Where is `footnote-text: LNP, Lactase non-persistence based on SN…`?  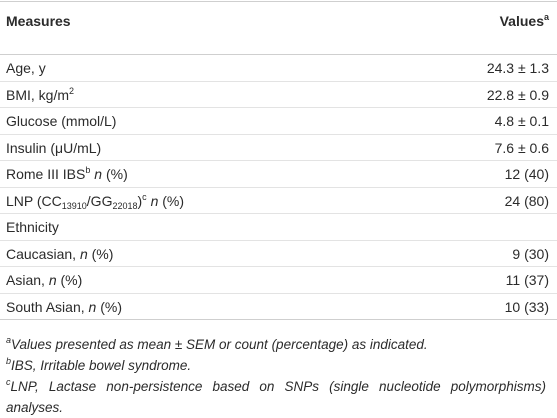 footnote-text: LNP, Lactase non-persistence based on SN… is located at coordinates (276, 397).